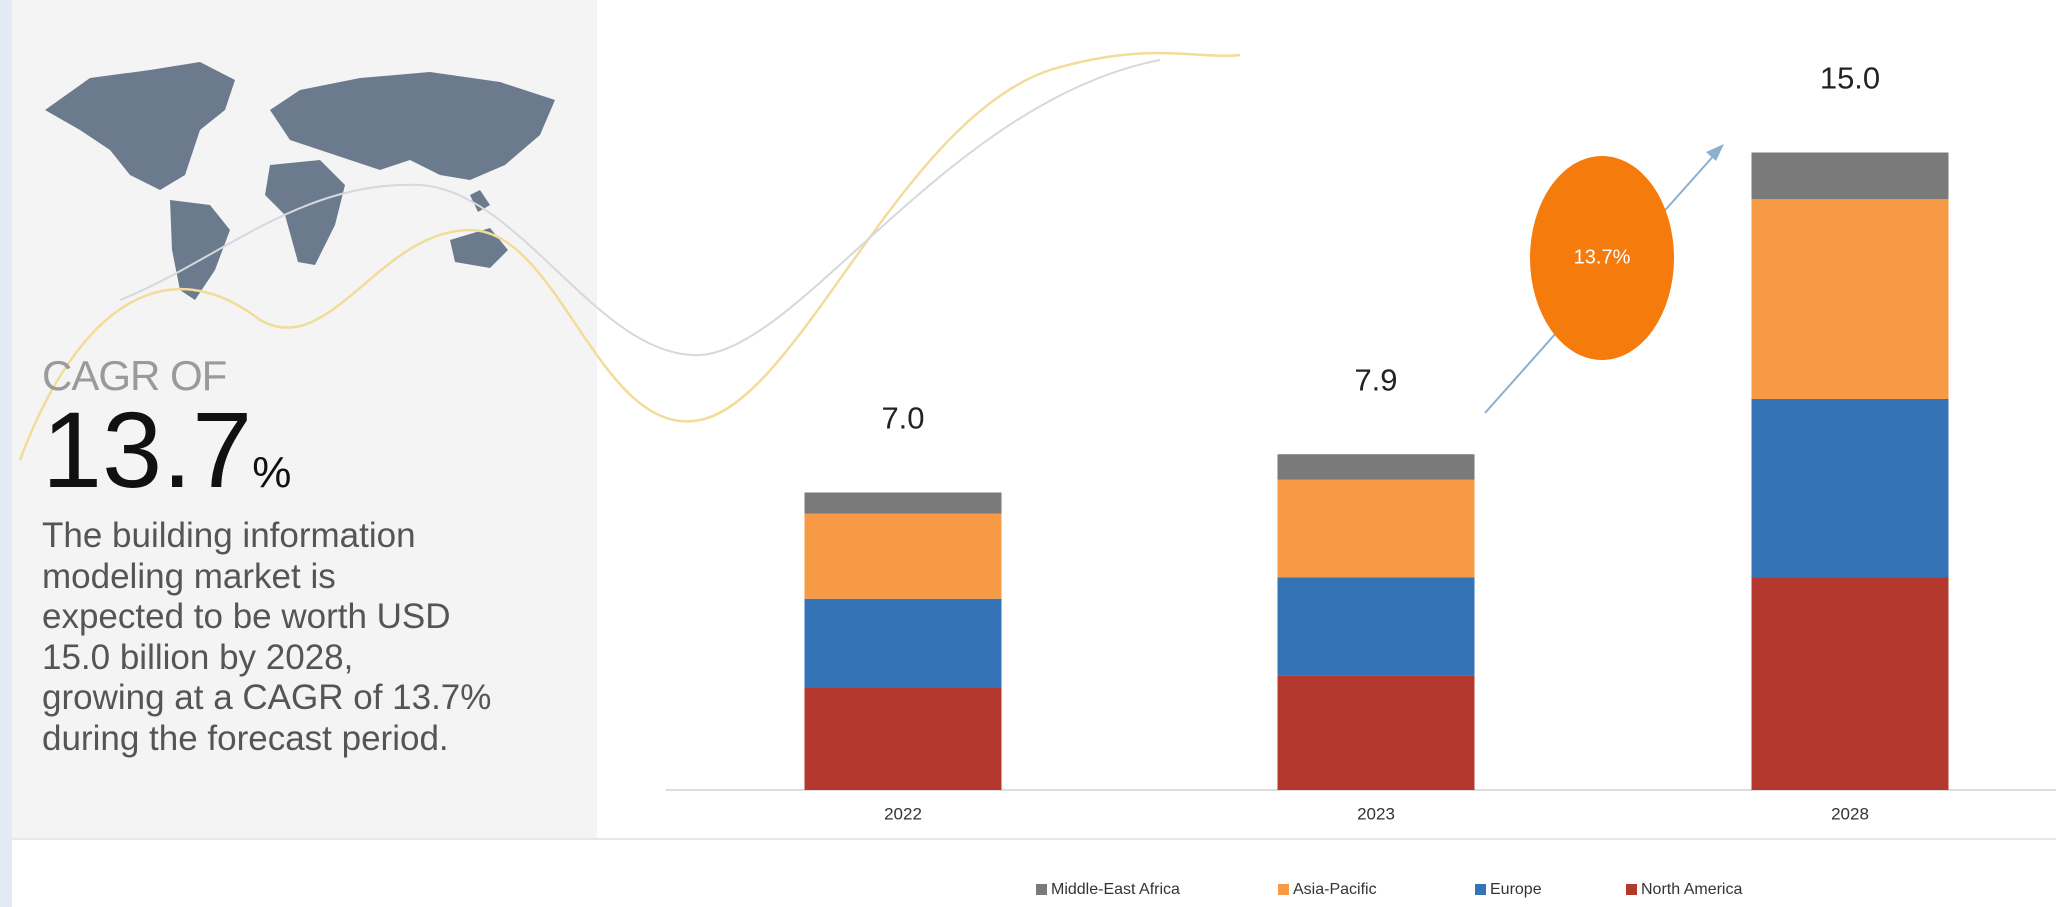 The width and height of the screenshot is (2056, 907). I want to click on edge-strip, so click(6, 453).